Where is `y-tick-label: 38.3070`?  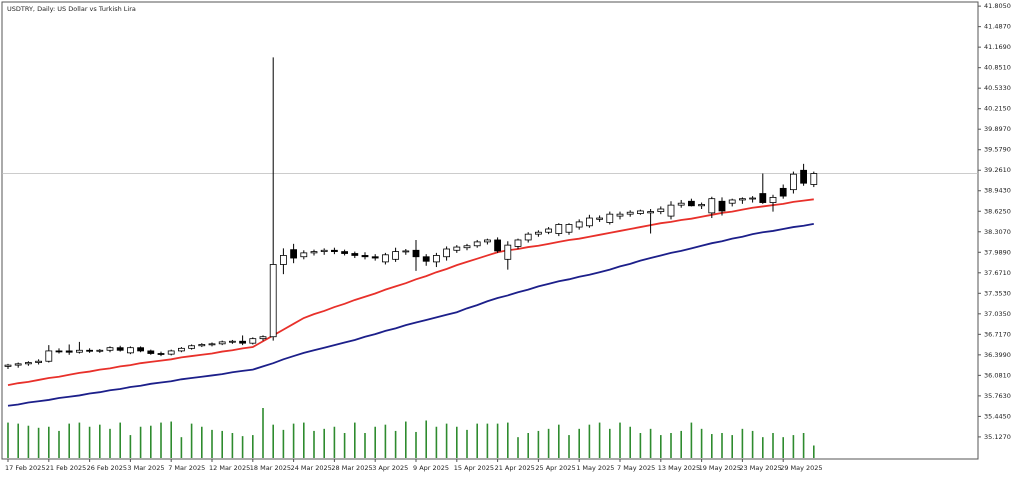 y-tick-label: 38.3070 is located at coordinates (997, 232).